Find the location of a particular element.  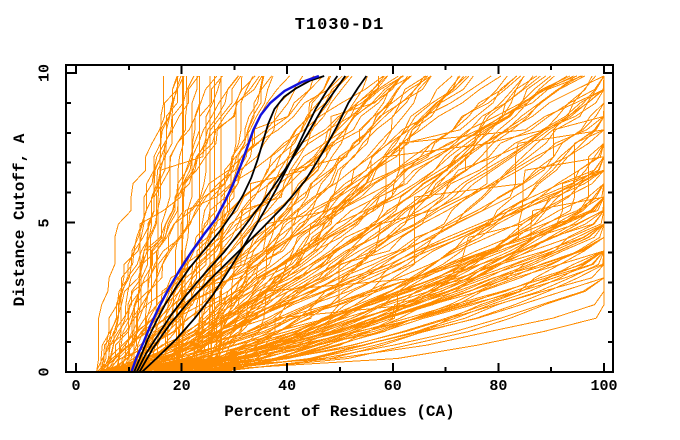

x-axis-title: Percent of Residues (CA) is located at coordinates (339, 412).